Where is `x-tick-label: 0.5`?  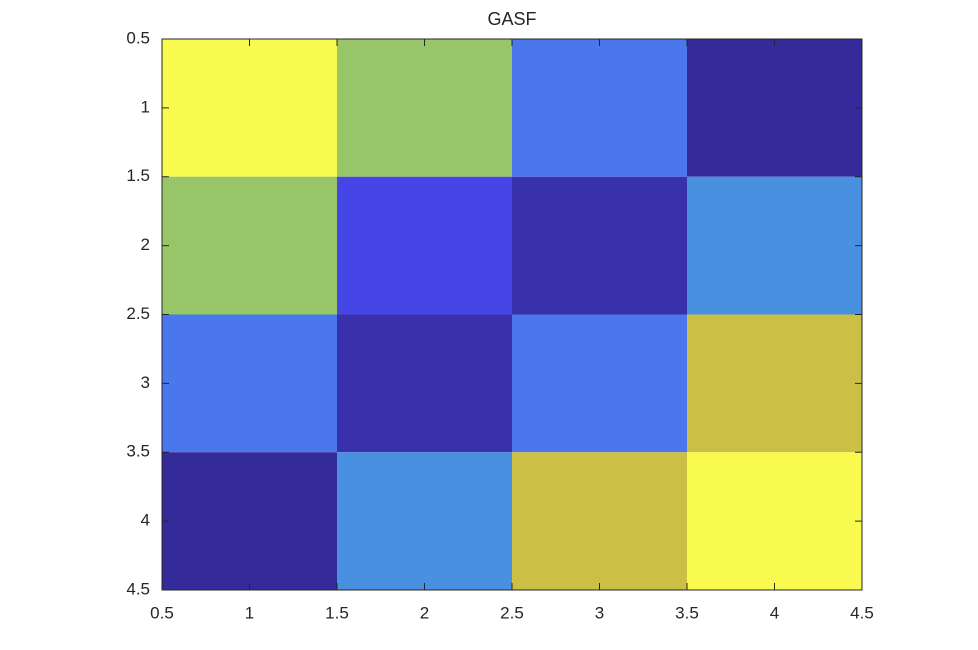
x-tick-label: 0.5 is located at coordinates (162, 612).